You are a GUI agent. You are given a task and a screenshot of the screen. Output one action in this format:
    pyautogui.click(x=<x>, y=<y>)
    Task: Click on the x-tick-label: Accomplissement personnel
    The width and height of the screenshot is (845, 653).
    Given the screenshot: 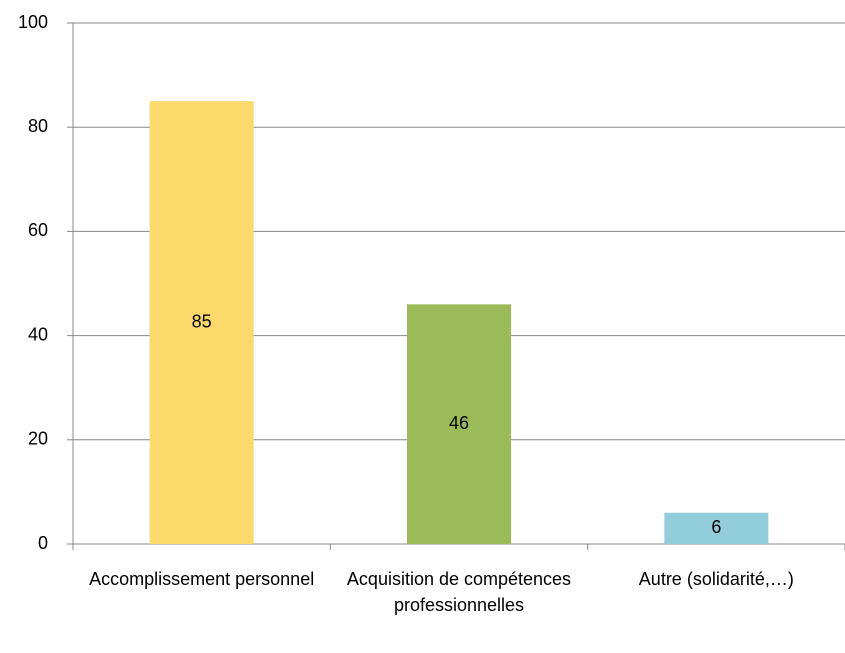 What is the action you would take?
    pyautogui.click(x=202, y=579)
    